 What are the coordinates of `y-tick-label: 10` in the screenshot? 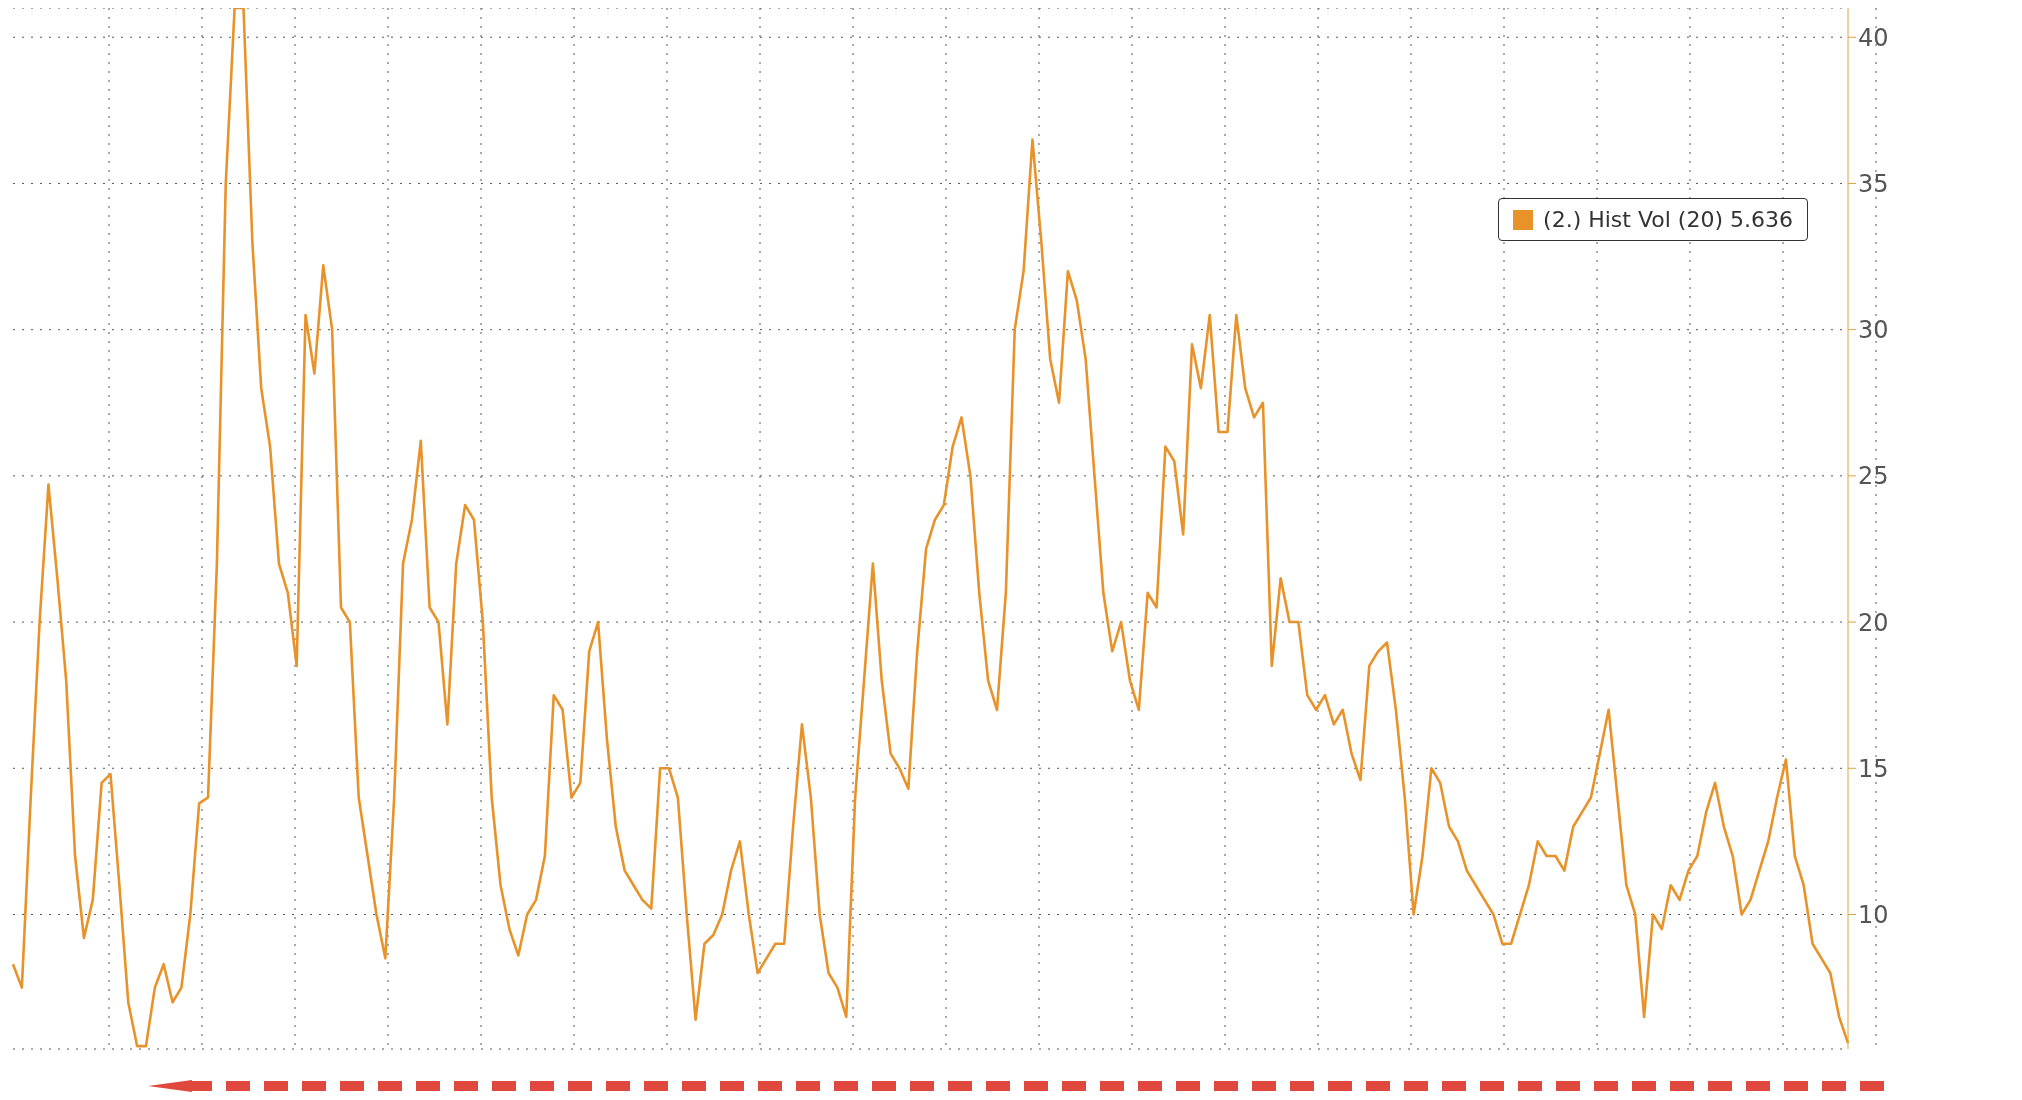 It's located at (1873, 915).